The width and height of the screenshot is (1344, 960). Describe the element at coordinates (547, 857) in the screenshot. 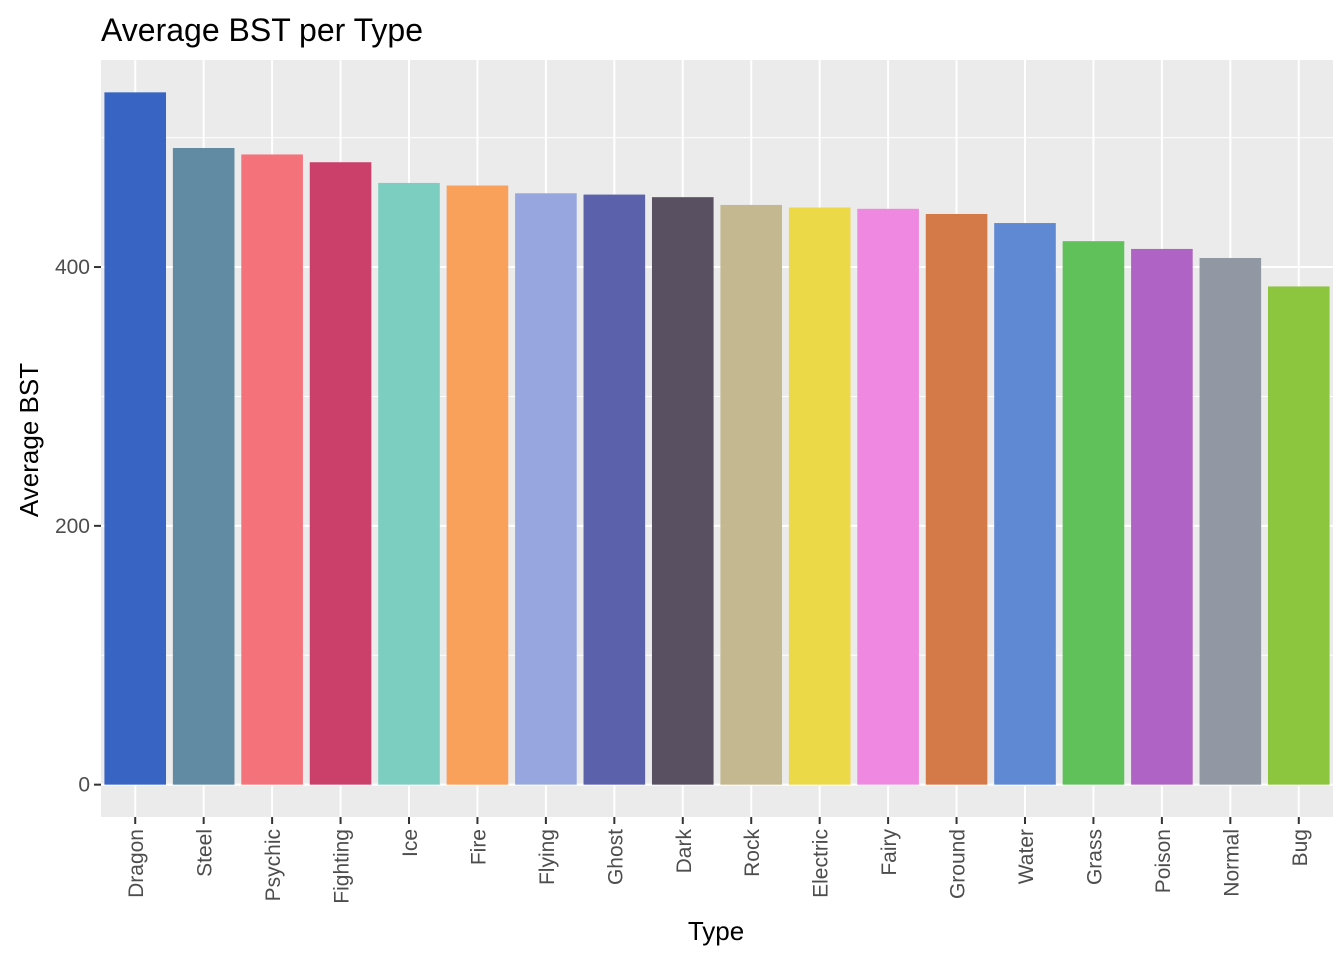

I see `x-tick-label-flying: Flying` at that location.